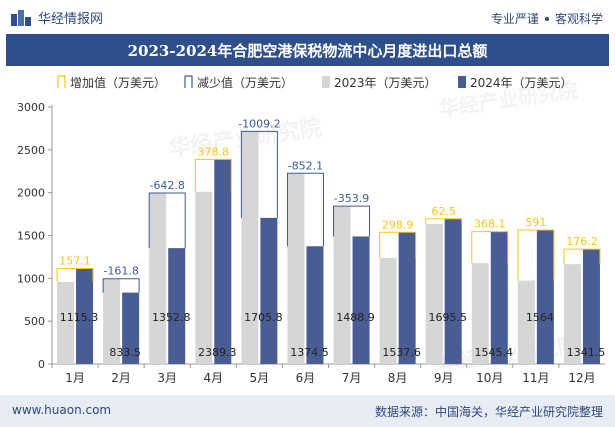 The image size is (615, 427). What do you see at coordinates (447, 317) in the screenshot?
I see `value-label-2024: 1695.5` at bounding box center [447, 317].